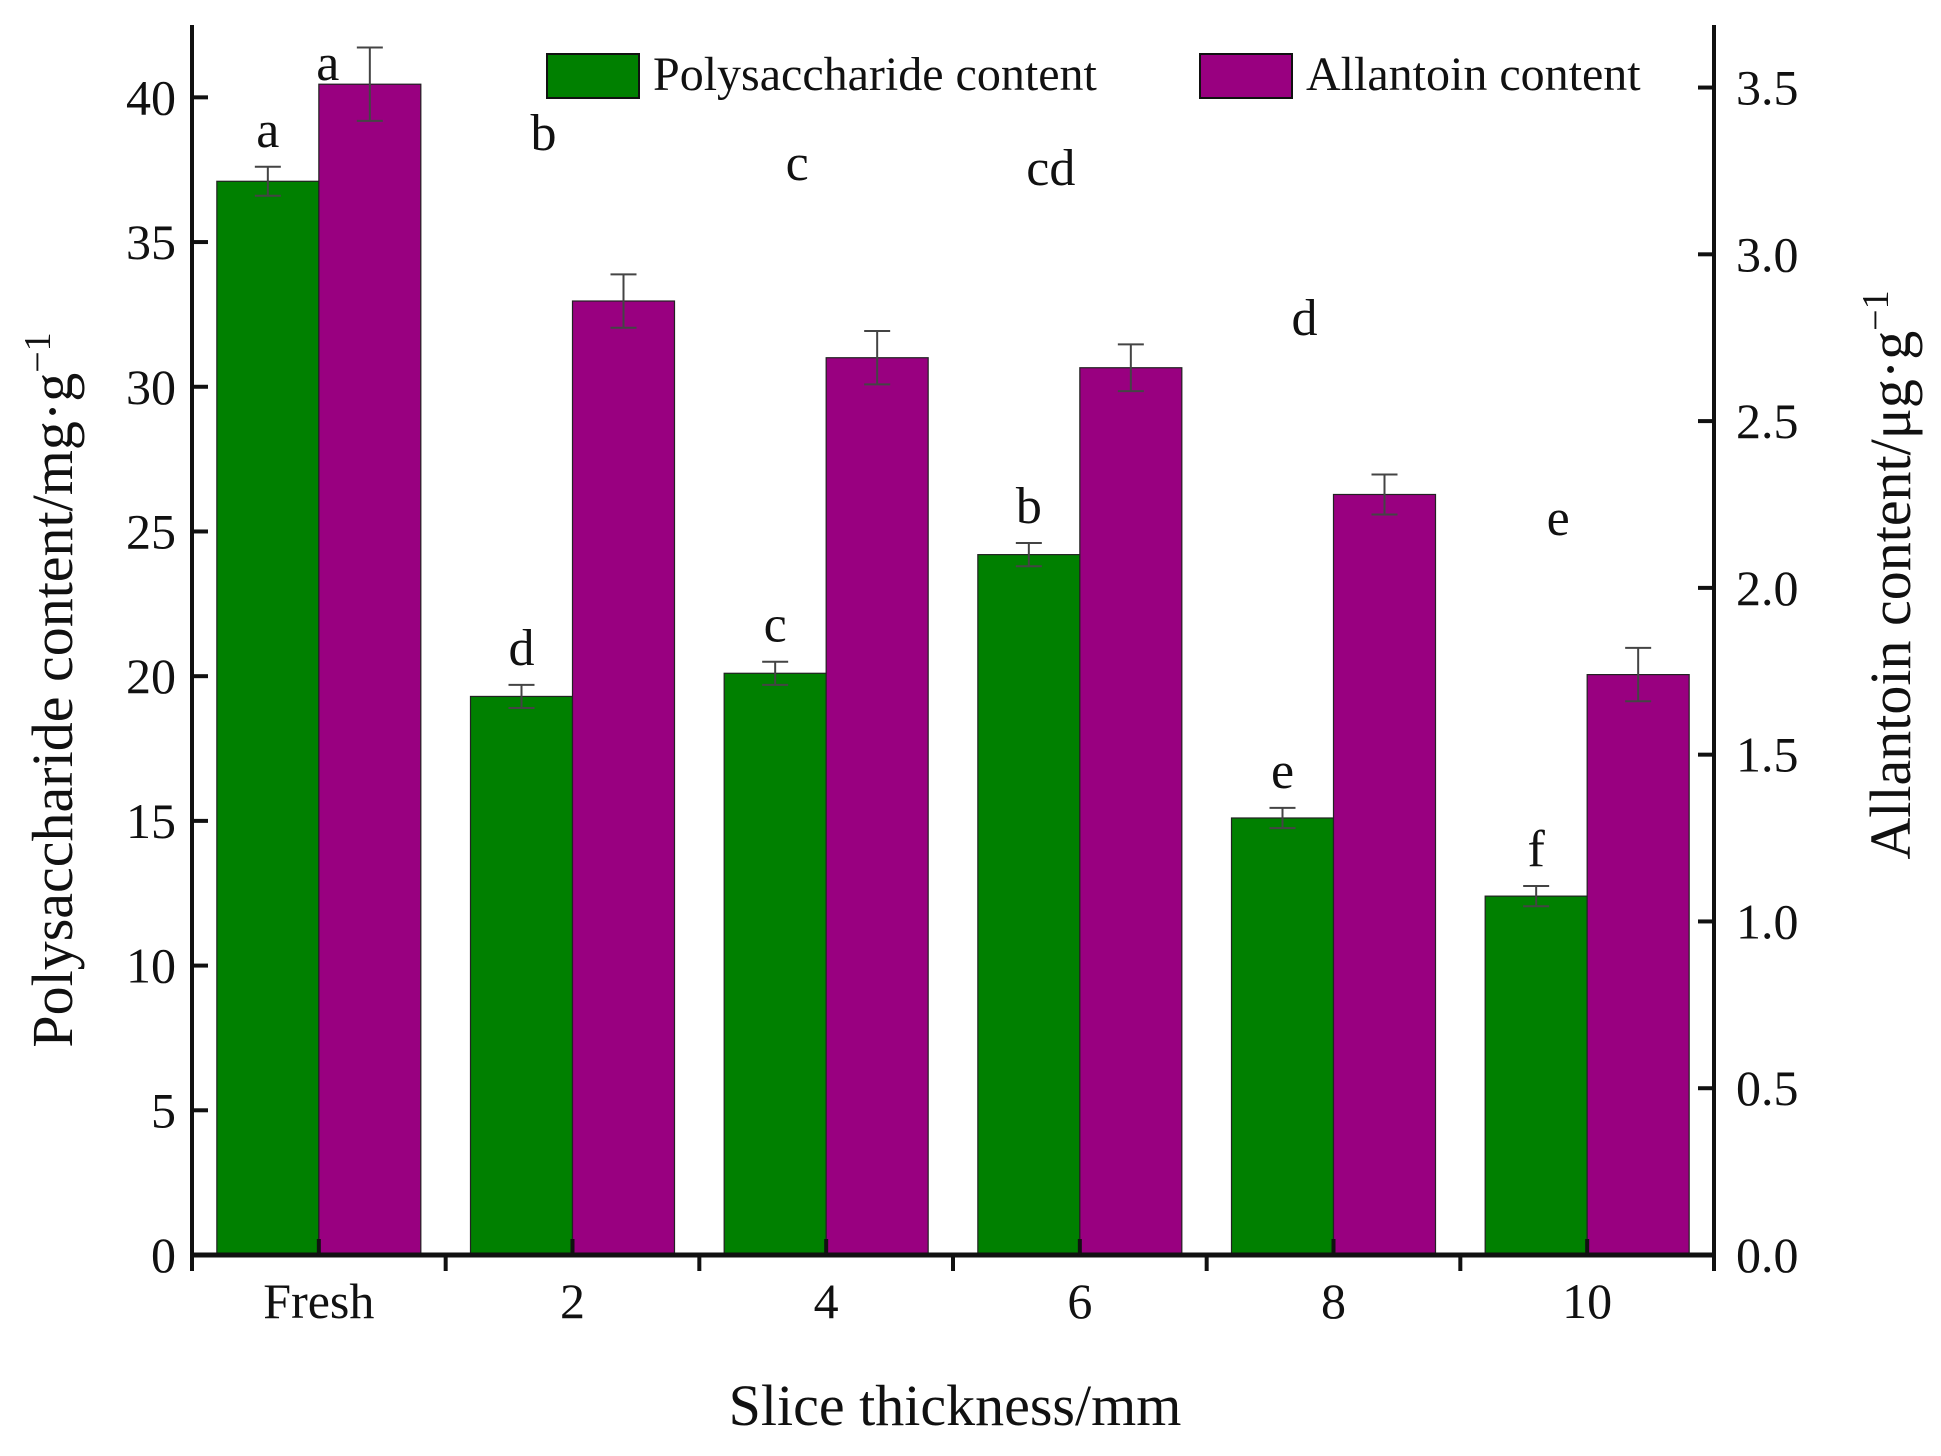 This screenshot has height=1456, width=1941. What do you see at coordinates (38, 352) in the screenshot?
I see `y-axis-left-title-exponent: −1` at bounding box center [38, 352].